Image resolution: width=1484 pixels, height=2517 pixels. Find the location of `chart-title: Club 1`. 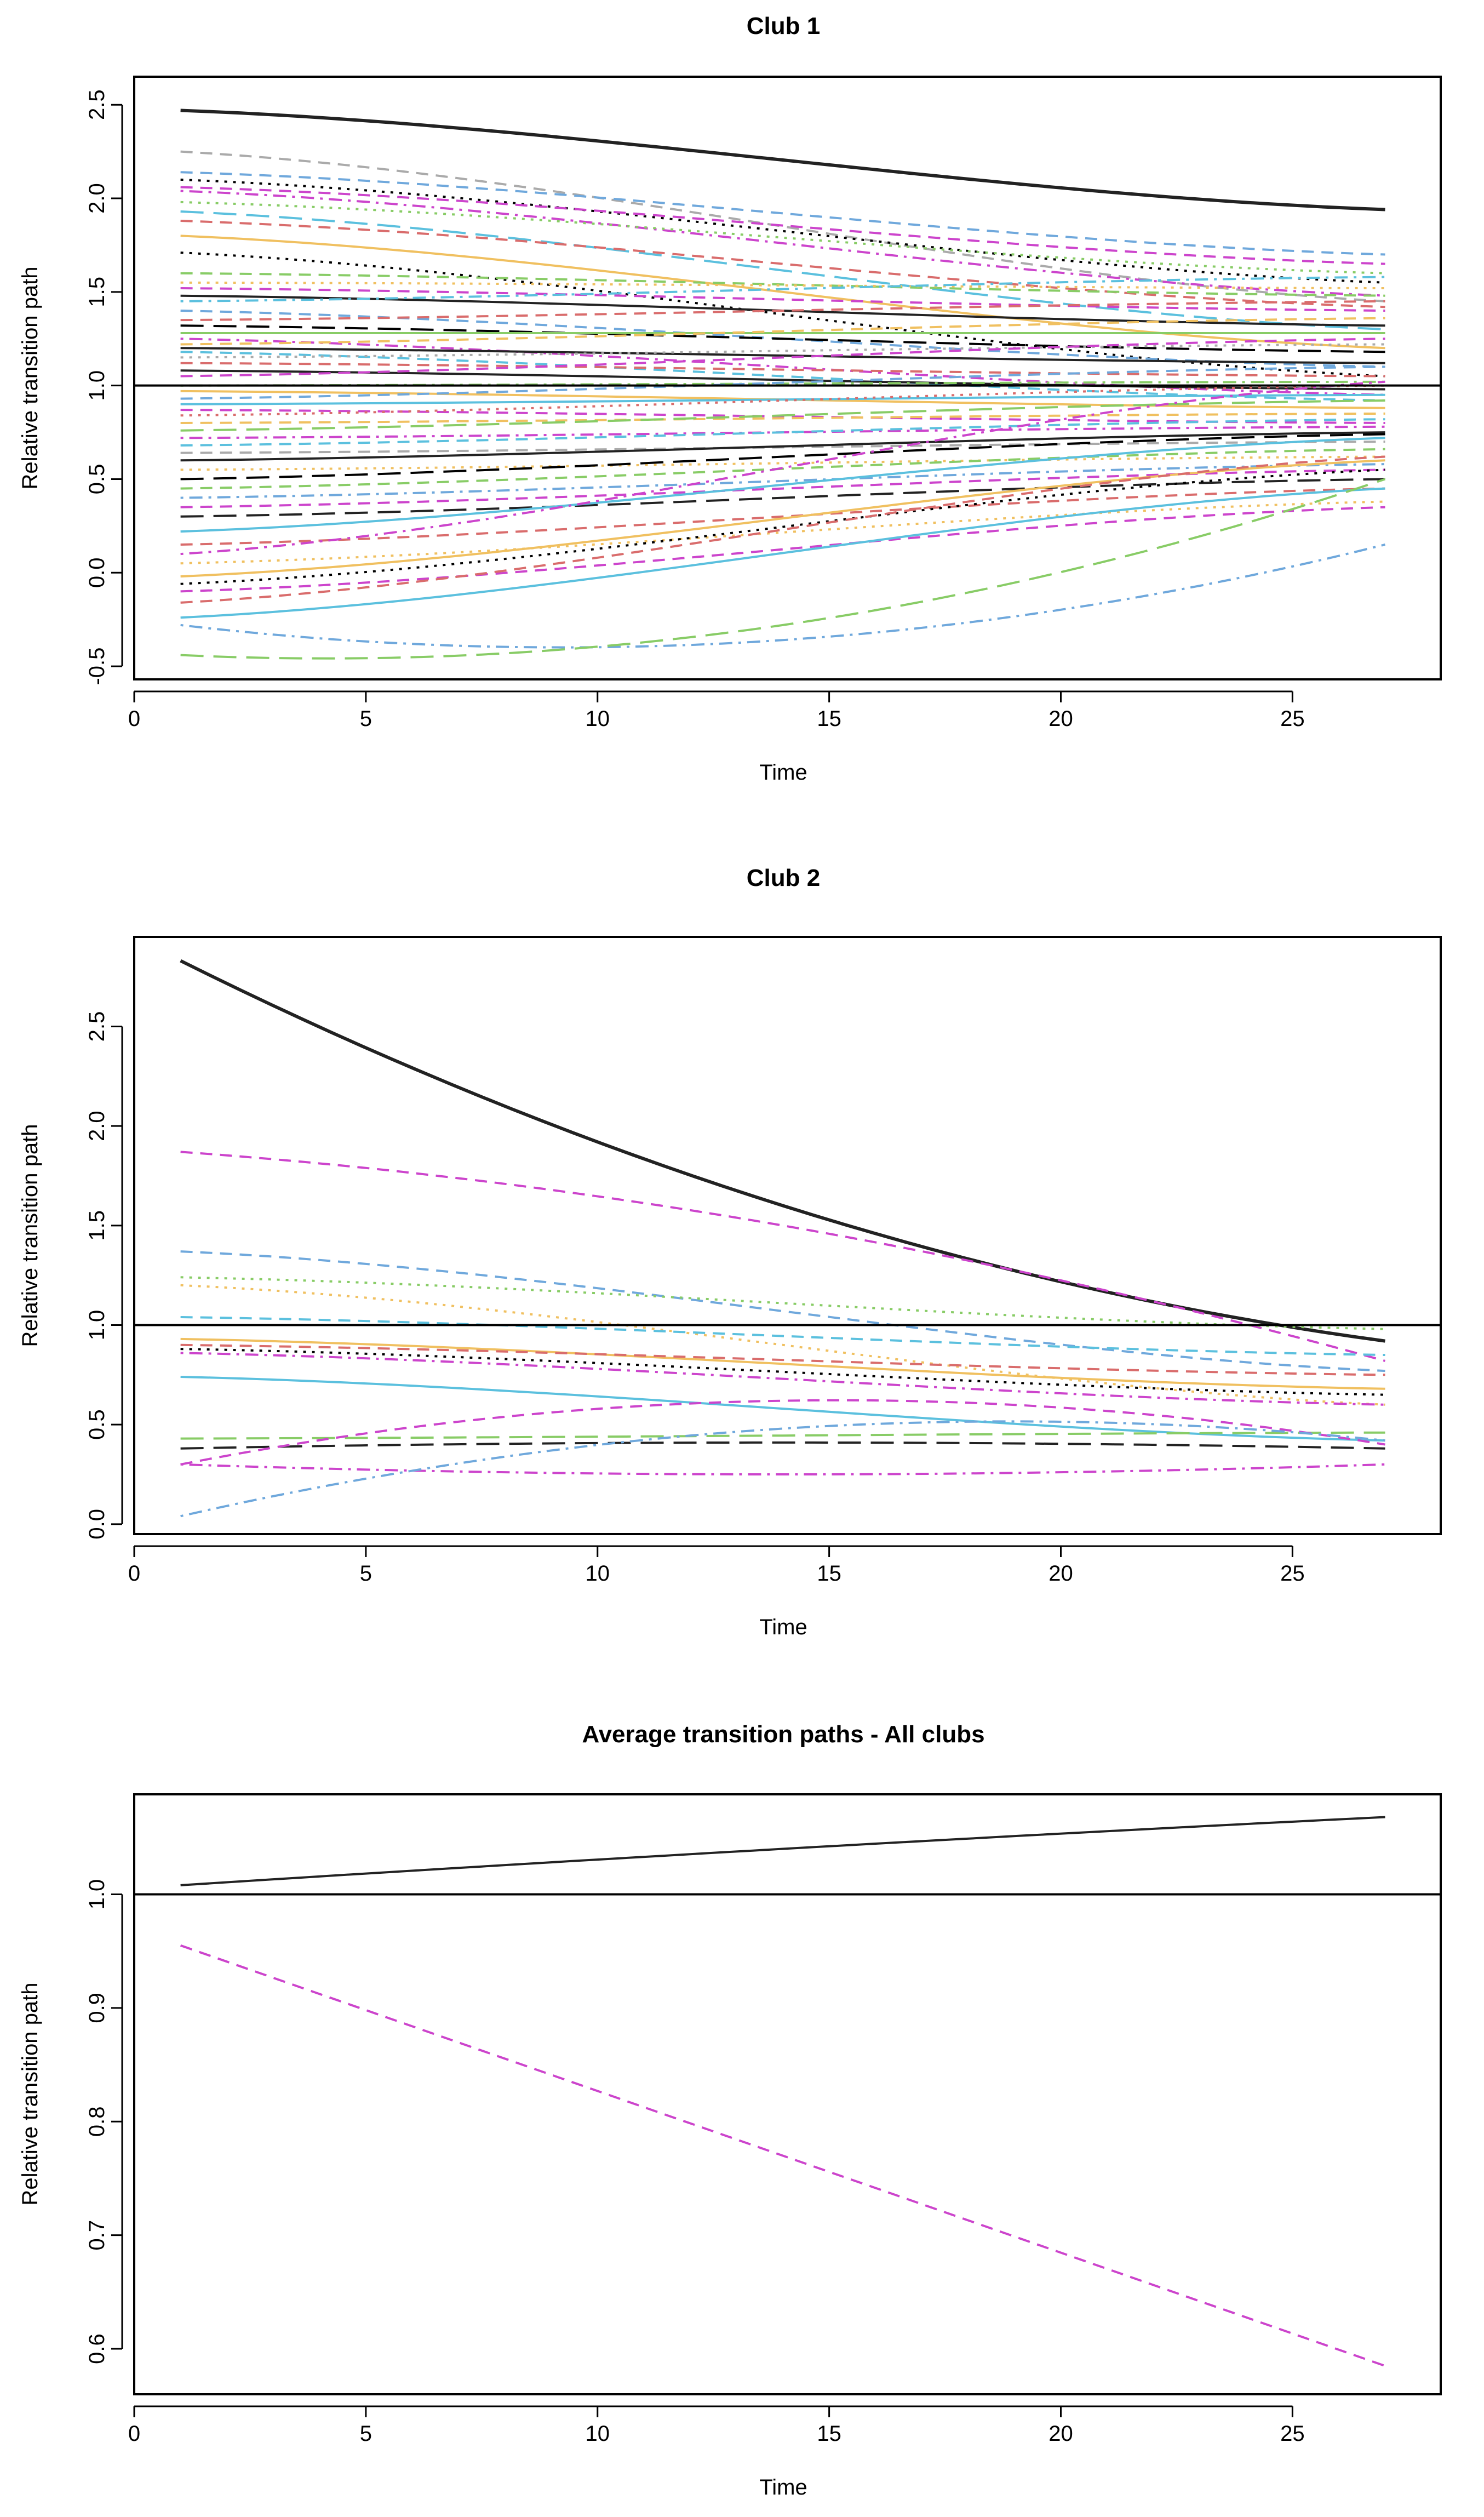

chart-title: Club 1 is located at coordinates (783, 26).